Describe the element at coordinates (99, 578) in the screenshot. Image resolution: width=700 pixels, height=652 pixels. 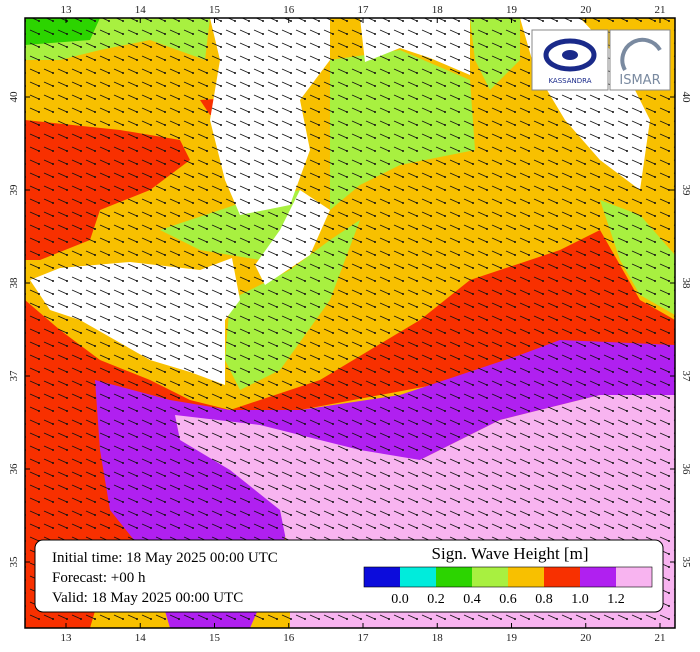
I see `forecast-step: Forecast: +00 h` at that location.